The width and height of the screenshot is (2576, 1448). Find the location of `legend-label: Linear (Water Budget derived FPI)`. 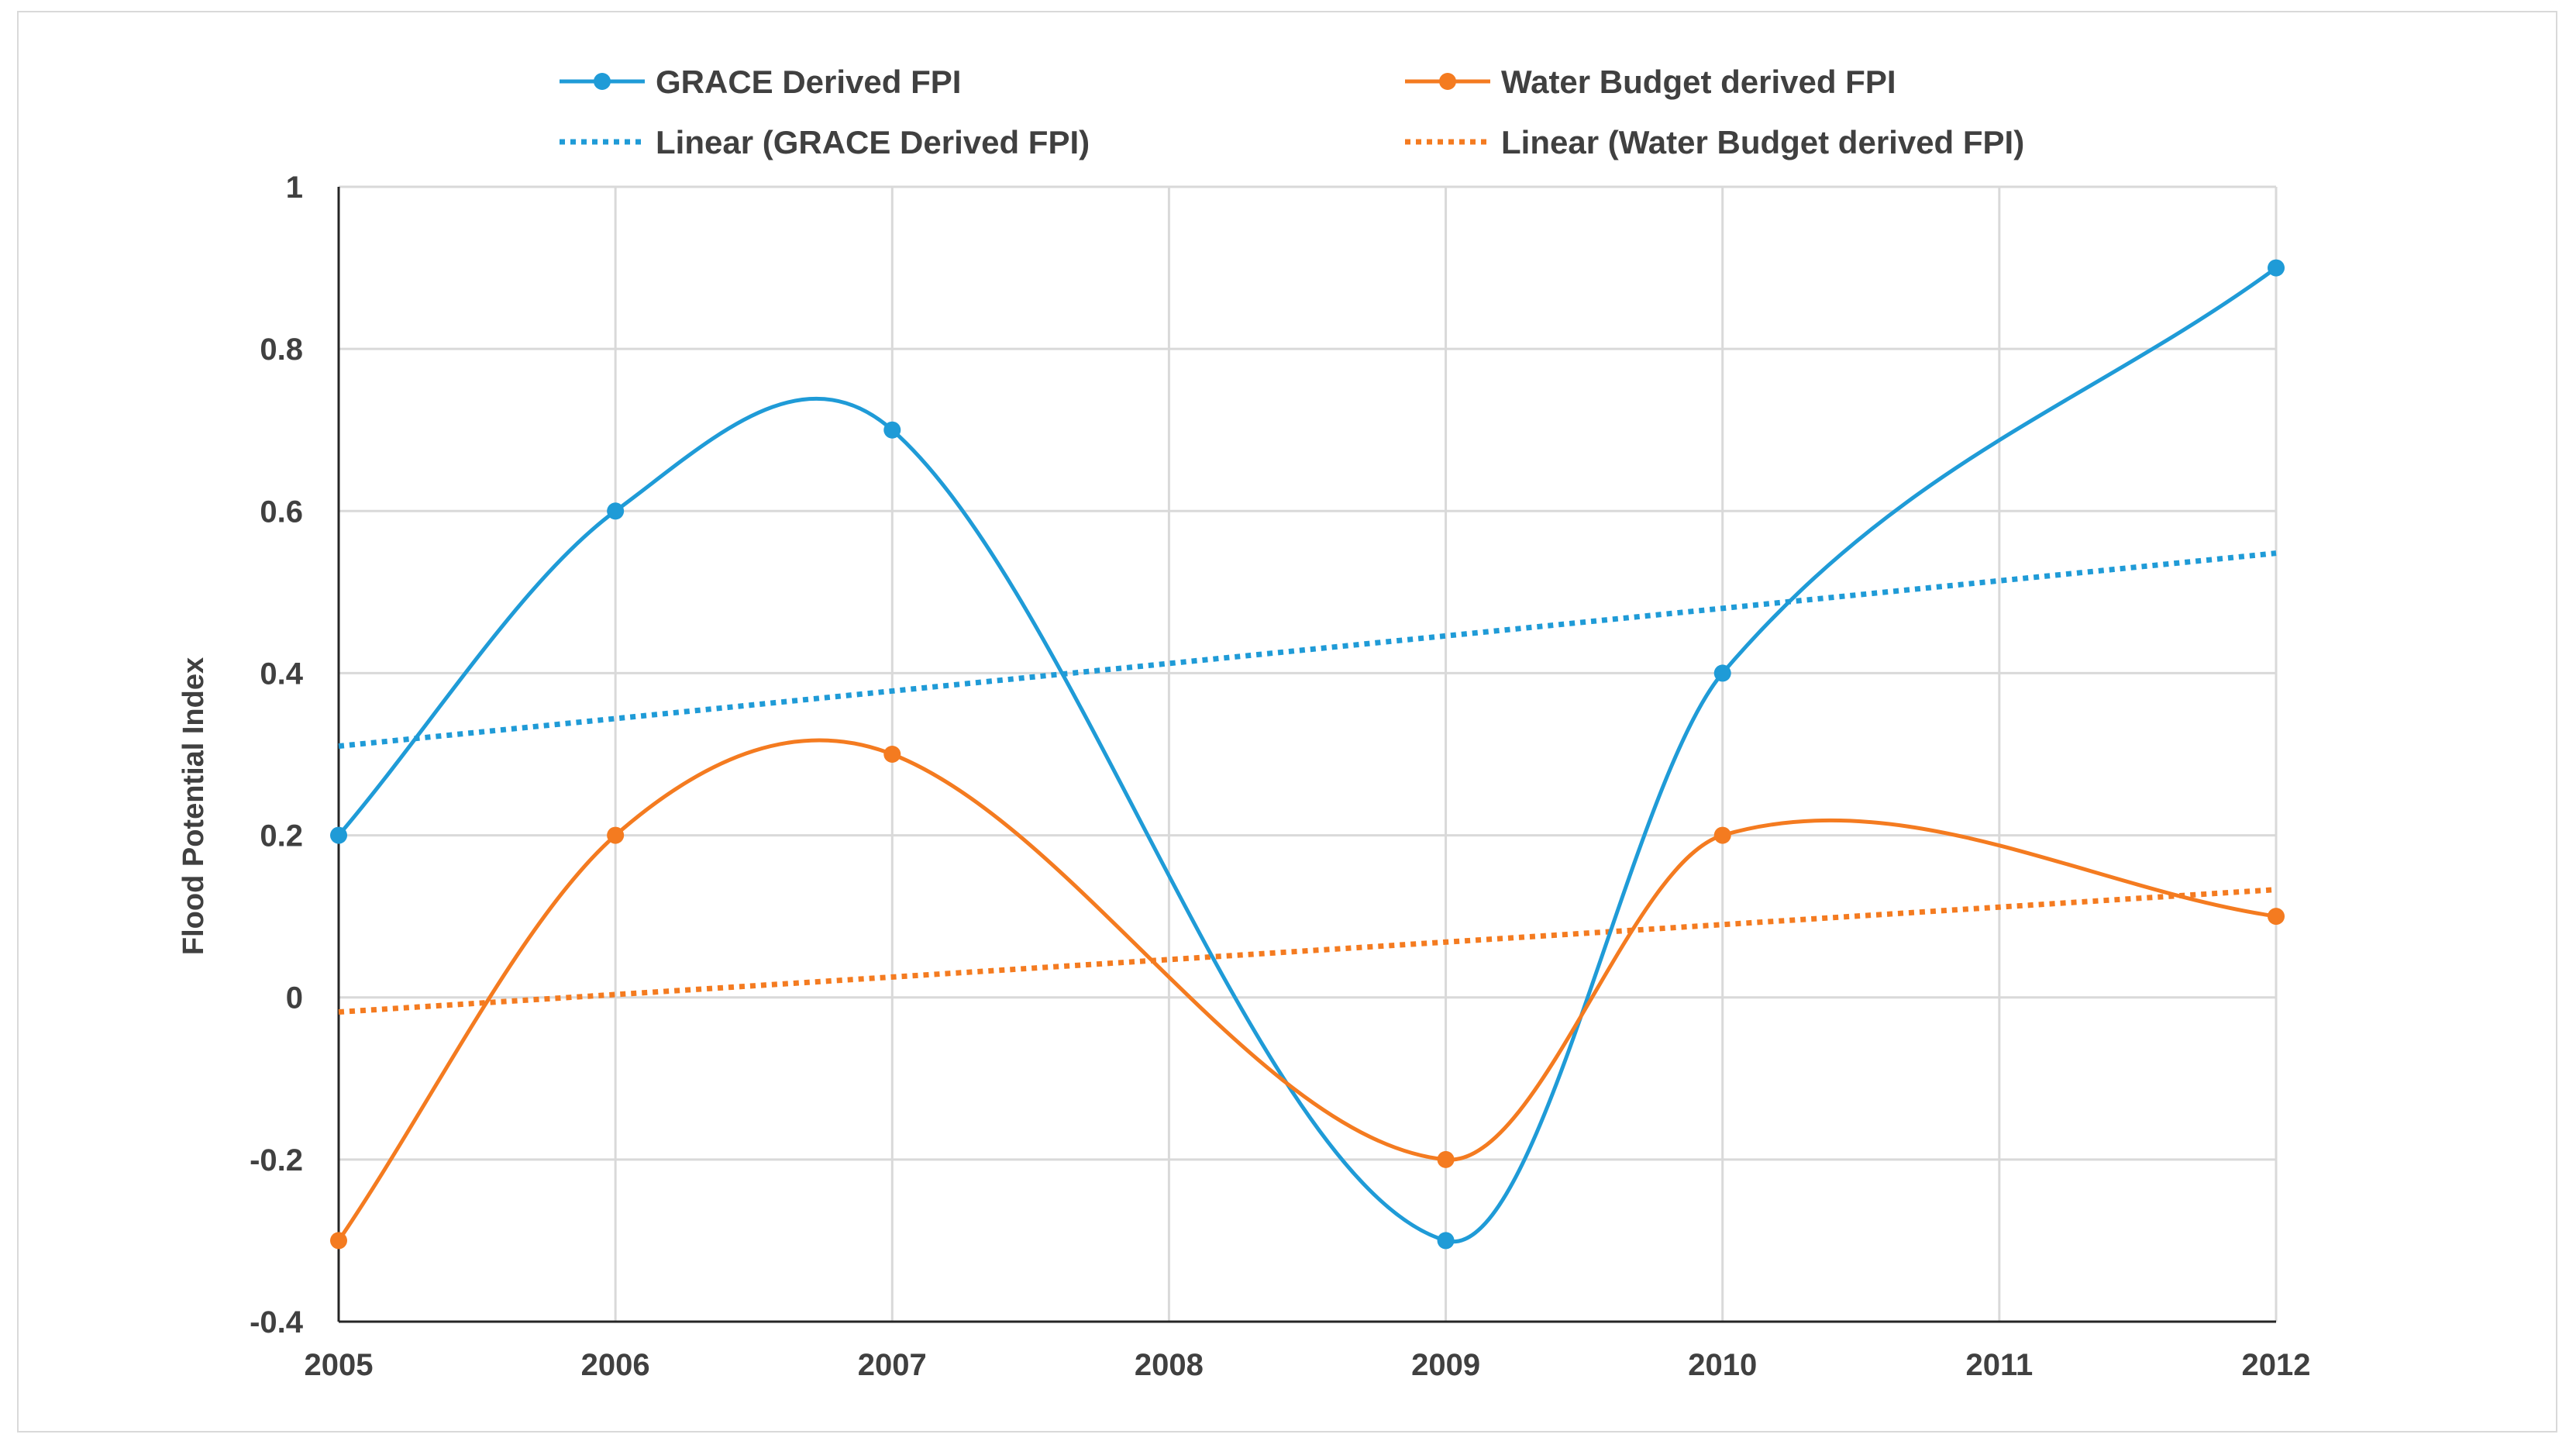

legend-label: Linear (Water Budget derived FPI) is located at coordinates (1762, 142).